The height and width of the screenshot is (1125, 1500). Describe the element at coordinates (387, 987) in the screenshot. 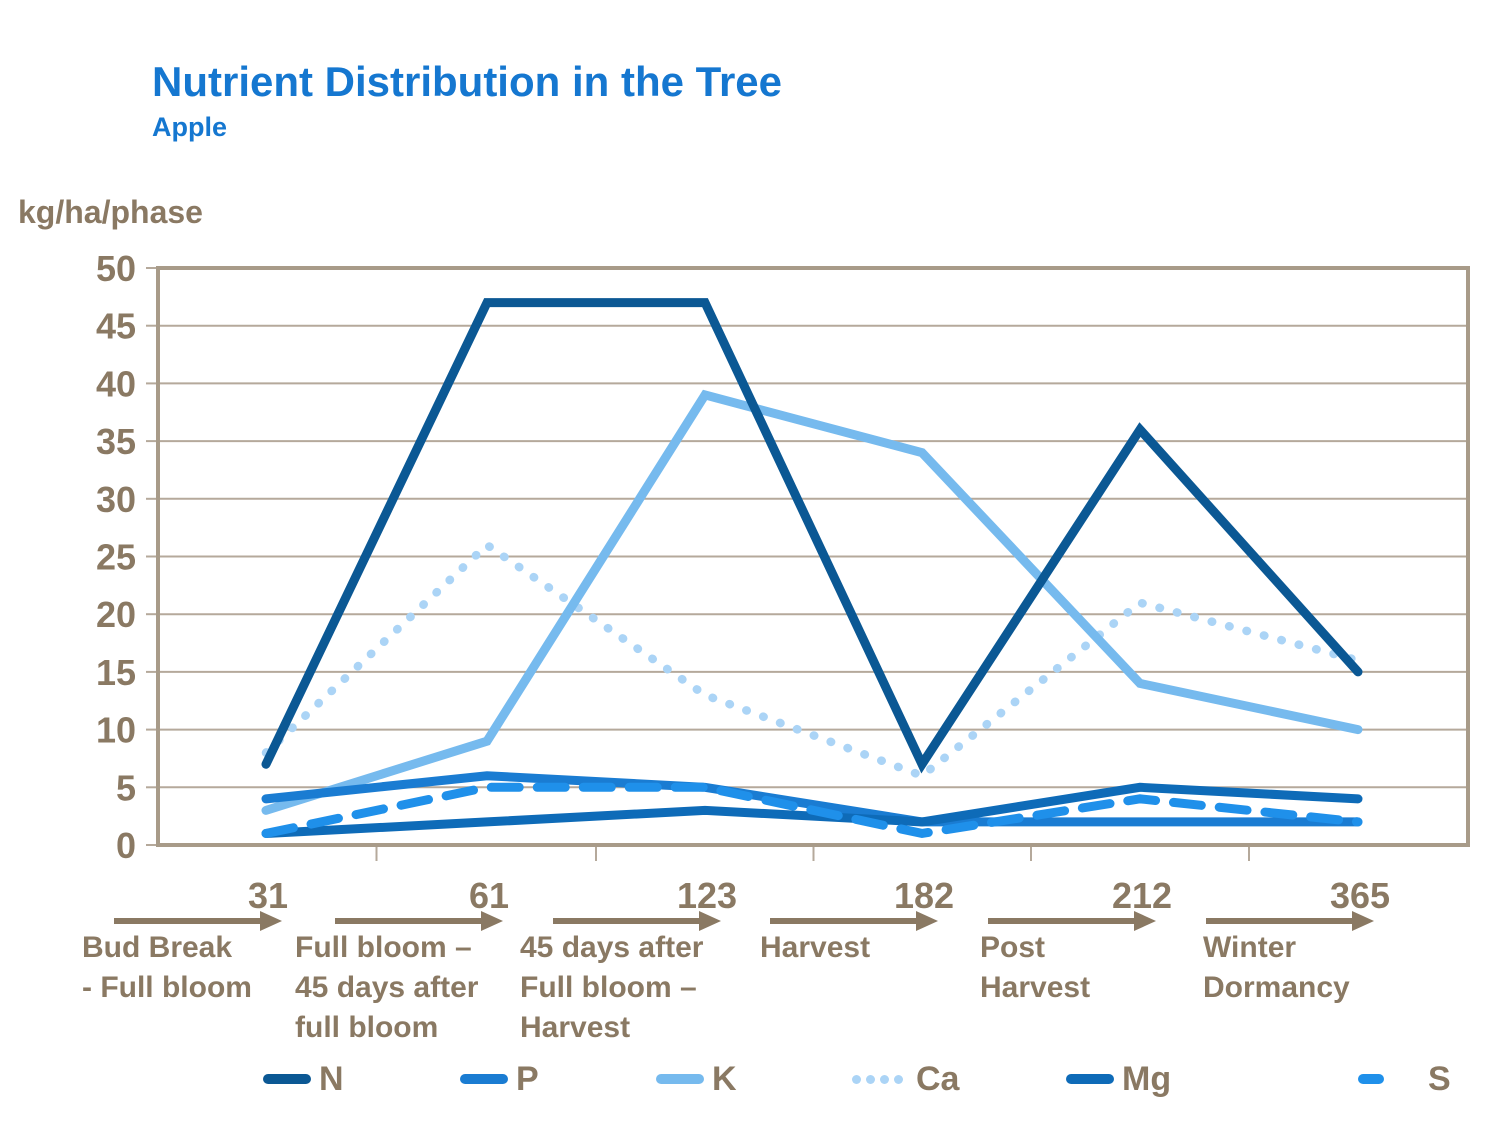

I see `phase-label: Full bloom –45 days after full bloom` at that location.